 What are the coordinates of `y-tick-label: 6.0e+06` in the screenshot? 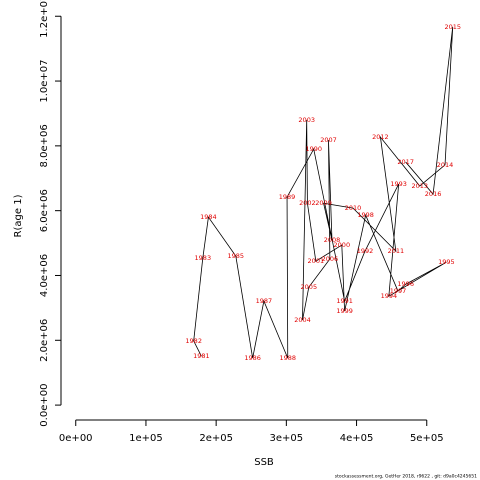 It's located at (44, 210).